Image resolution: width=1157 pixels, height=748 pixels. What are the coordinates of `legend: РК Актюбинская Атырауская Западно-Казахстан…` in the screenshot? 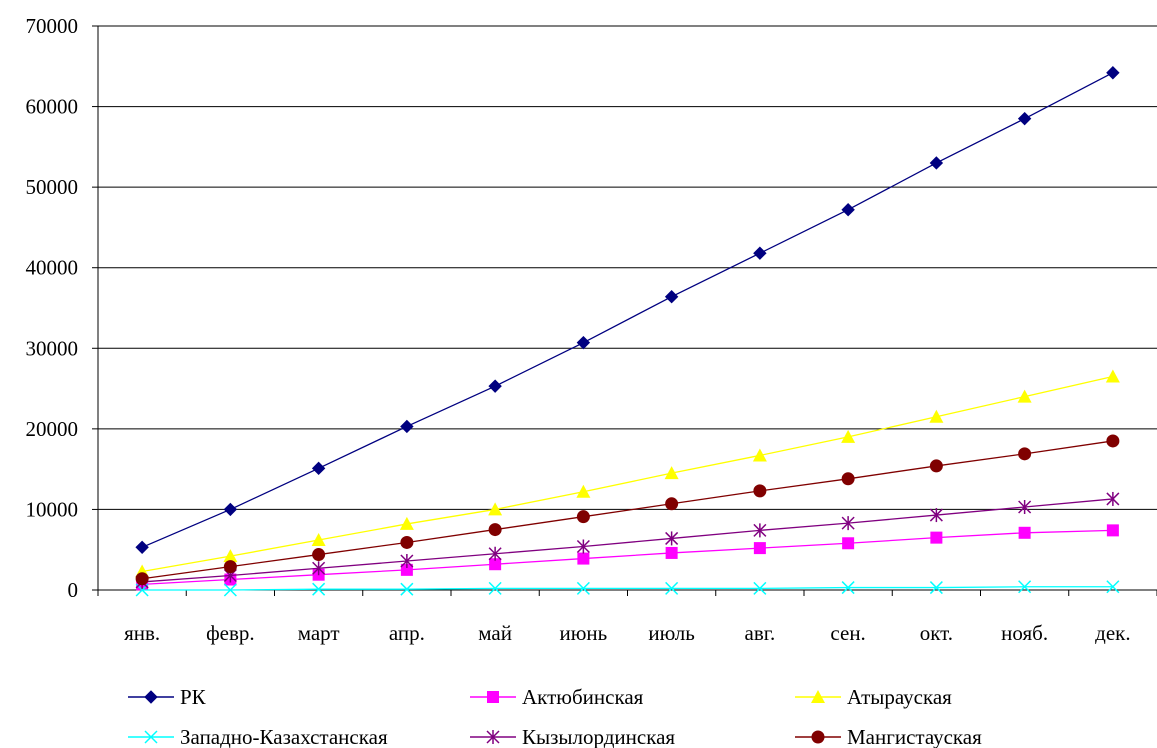 It's located at (555, 716).